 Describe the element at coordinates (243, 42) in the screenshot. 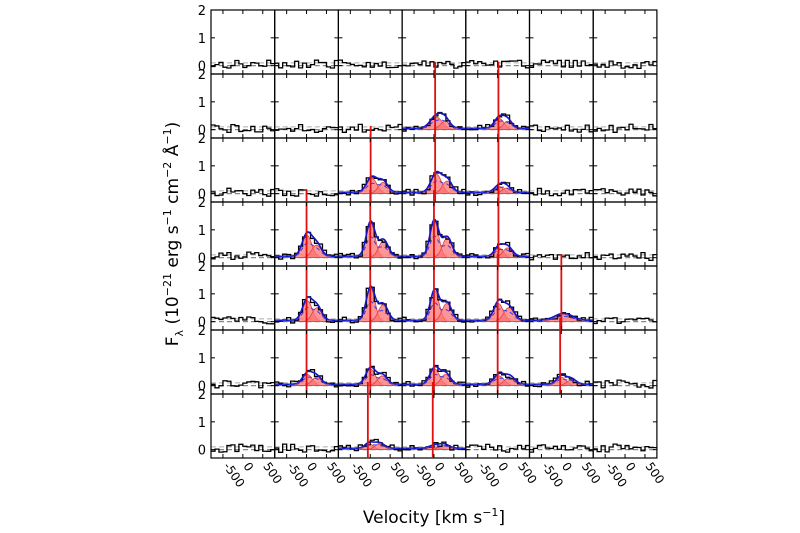

I see `panel-r0-c0` at that location.